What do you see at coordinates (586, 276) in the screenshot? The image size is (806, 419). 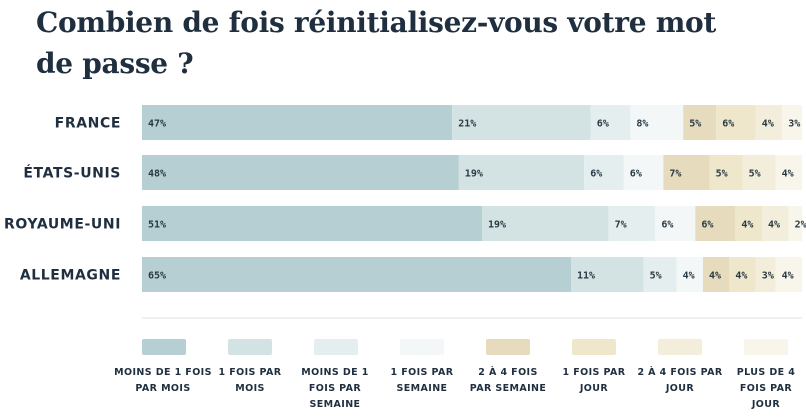 I see `bar-value-label: 11%` at bounding box center [586, 276].